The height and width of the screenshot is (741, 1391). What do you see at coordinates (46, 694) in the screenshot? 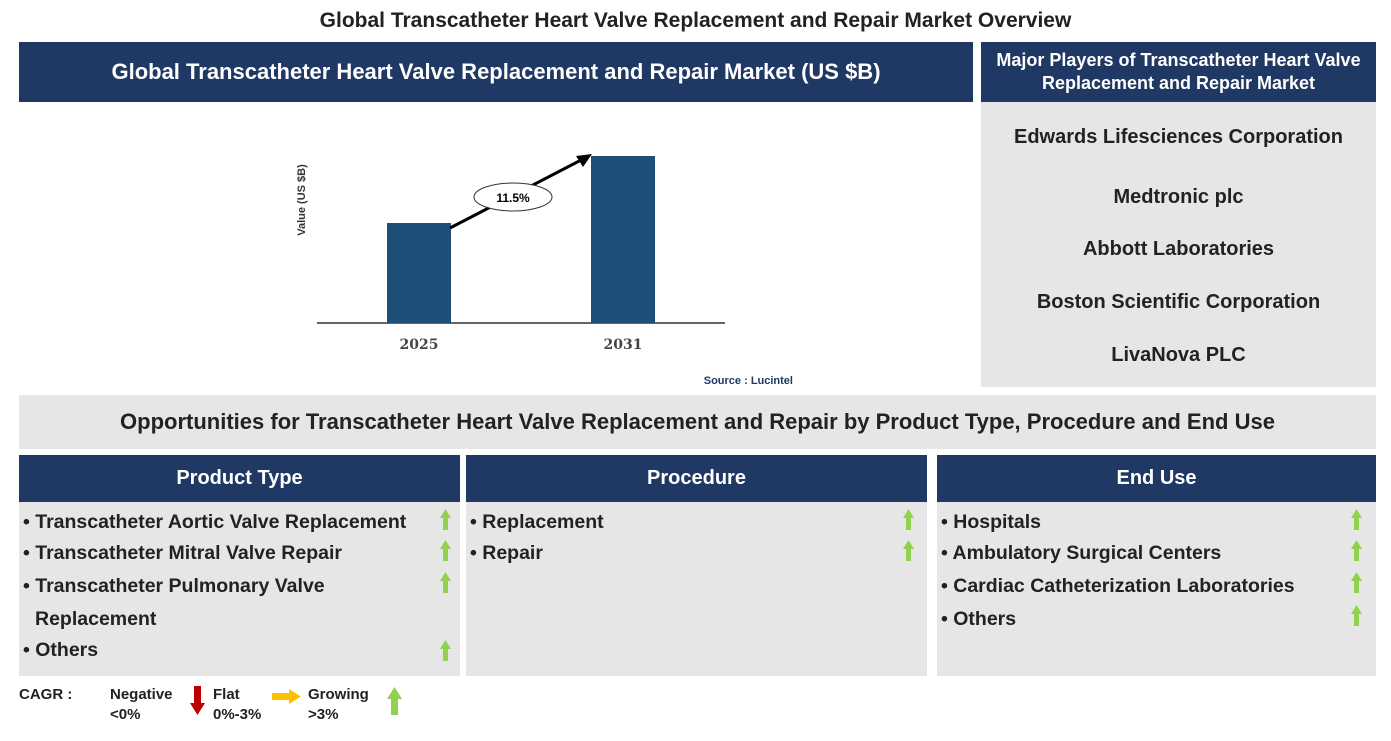
I see `legend-label: CAGR :` at bounding box center [46, 694].